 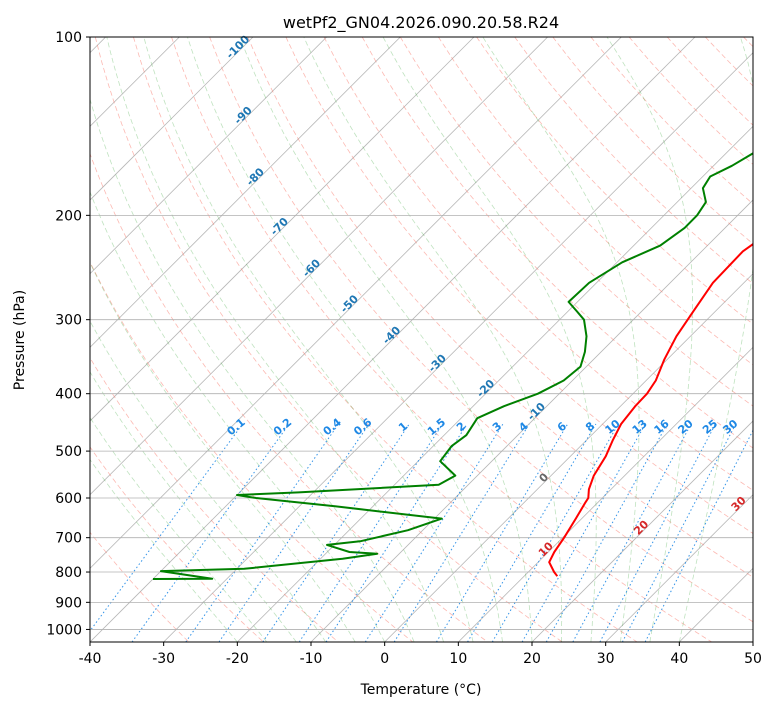 What do you see at coordinates (90, 659) in the screenshot?
I see `x-tick-label: -40` at bounding box center [90, 659].